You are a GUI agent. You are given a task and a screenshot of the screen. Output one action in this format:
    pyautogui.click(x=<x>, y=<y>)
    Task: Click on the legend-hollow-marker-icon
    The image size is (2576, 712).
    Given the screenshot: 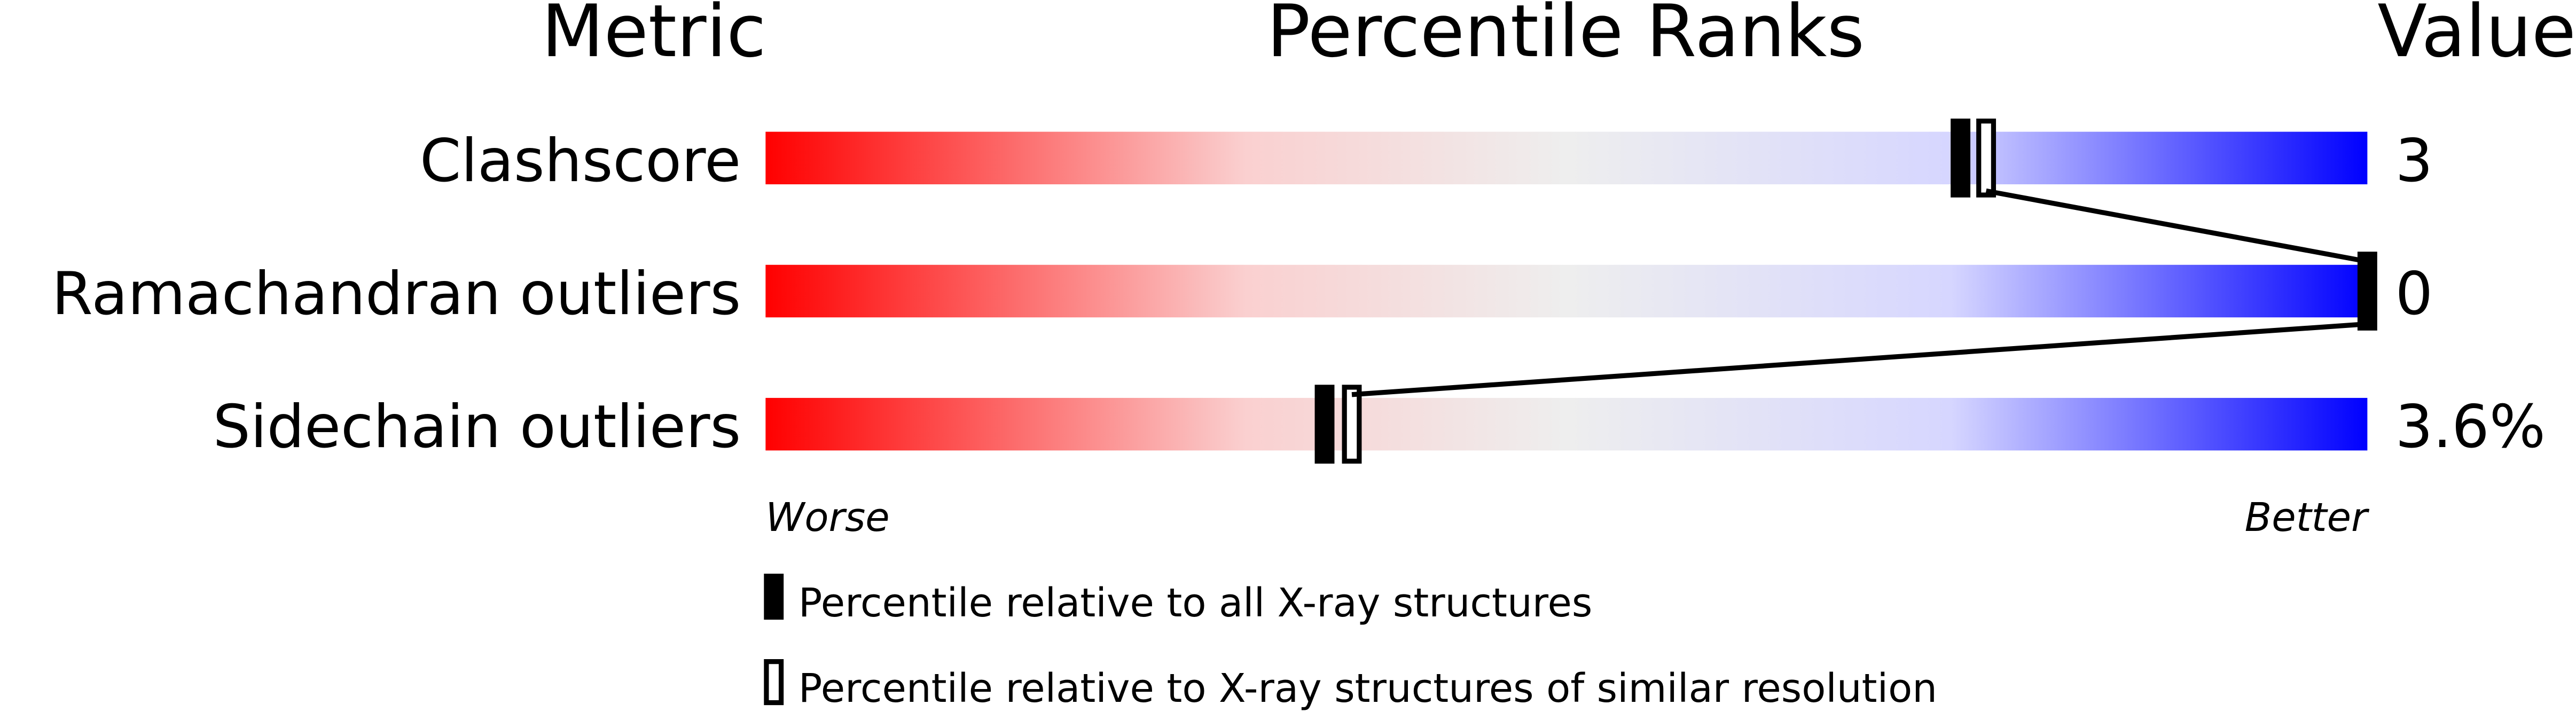 What is the action you would take?
    pyautogui.click(x=774, y=682)
    